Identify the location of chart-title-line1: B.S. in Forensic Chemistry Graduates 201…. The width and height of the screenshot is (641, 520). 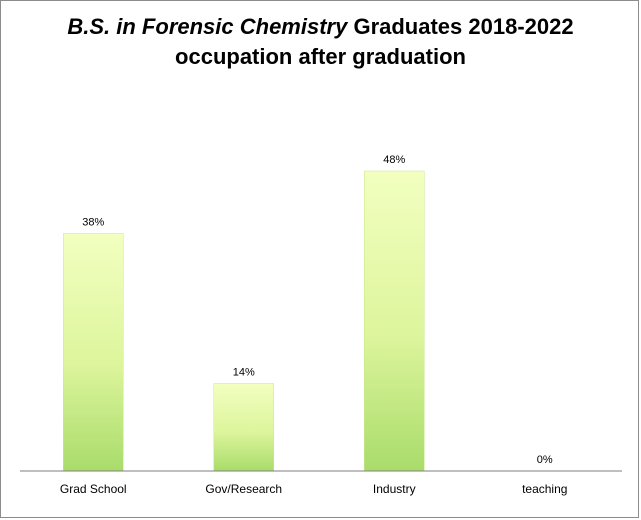
(320, 27).